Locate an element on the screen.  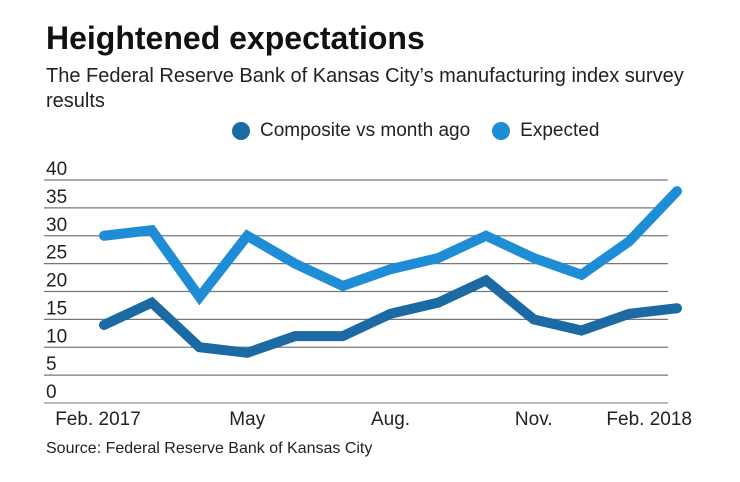
legend: Composite vs month ago Expected is located at coordinates (415, 131).